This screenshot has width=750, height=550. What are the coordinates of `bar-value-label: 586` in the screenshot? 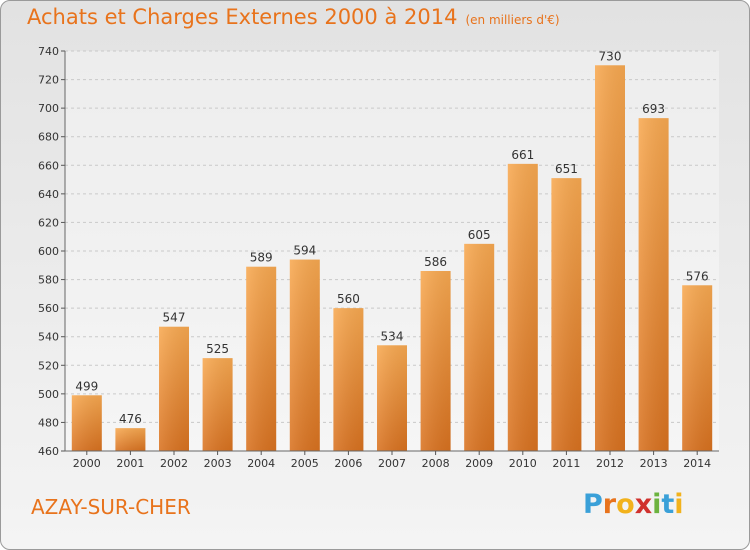 It's located at (435, 262).